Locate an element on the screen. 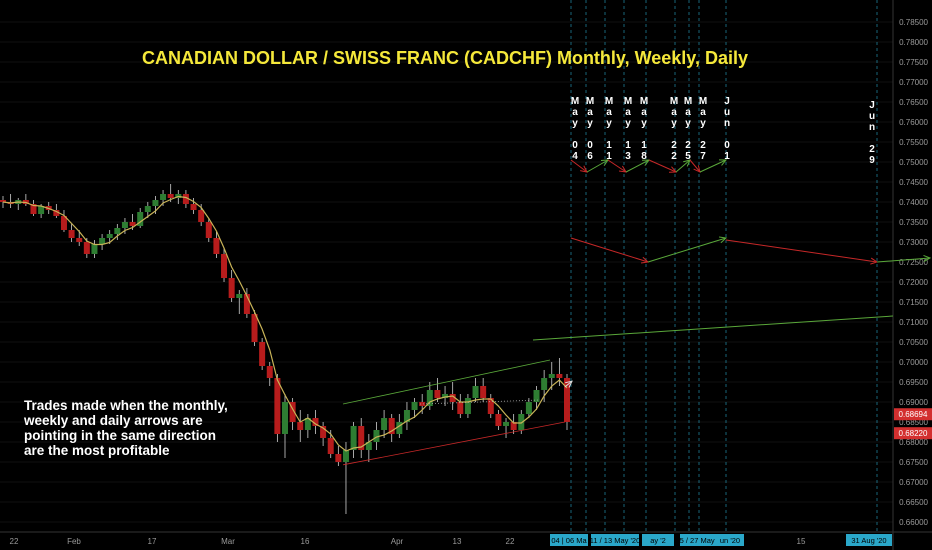 This screenshot has height=550, width=932. y-tick-label: 0.72000 is located at coordinates (913, 282).